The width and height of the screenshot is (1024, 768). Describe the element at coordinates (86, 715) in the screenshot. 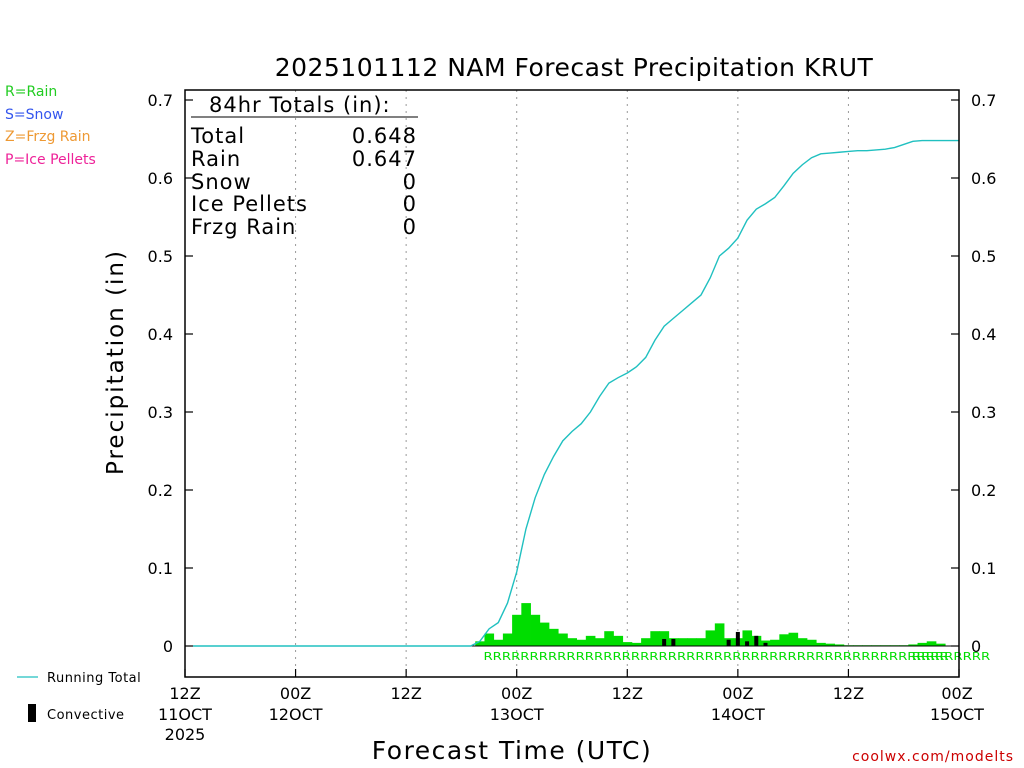

I see `legend-convective: Convective` at that location.